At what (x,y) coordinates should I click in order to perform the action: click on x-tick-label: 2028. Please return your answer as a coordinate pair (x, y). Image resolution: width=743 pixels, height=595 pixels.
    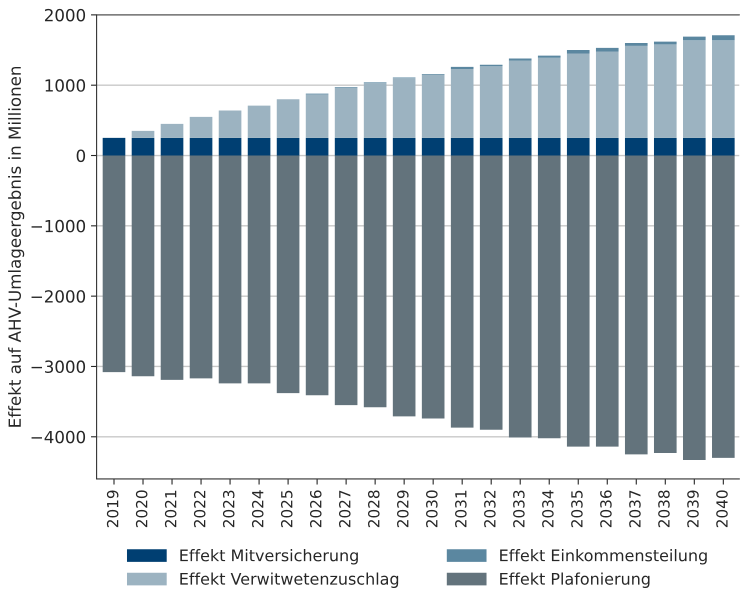
    Looking at the image, I should click on (374, 509).